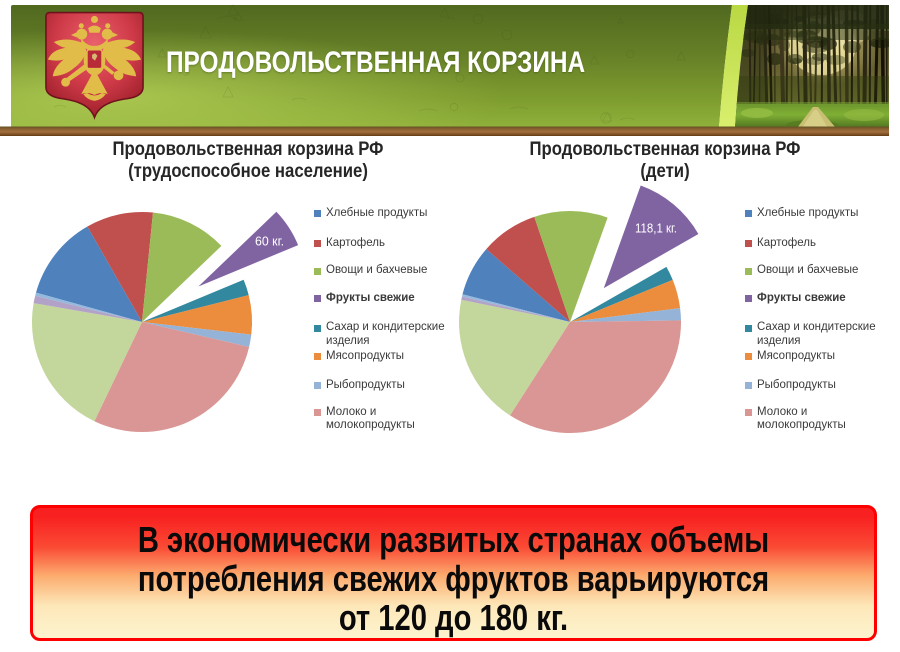  What do you see at coordinates (656, 228) in the screenshot?
I see `svg-text: 118,1 кг.` at bounding box center [656, 228].